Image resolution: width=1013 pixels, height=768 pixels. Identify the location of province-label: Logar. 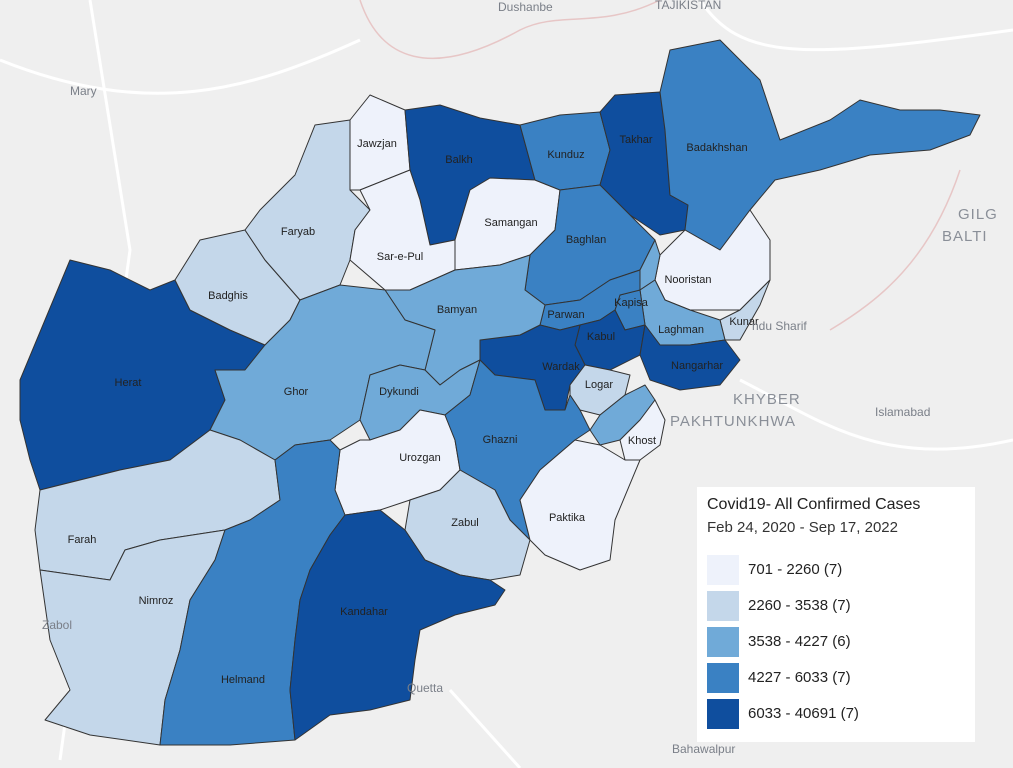
(599, 385).